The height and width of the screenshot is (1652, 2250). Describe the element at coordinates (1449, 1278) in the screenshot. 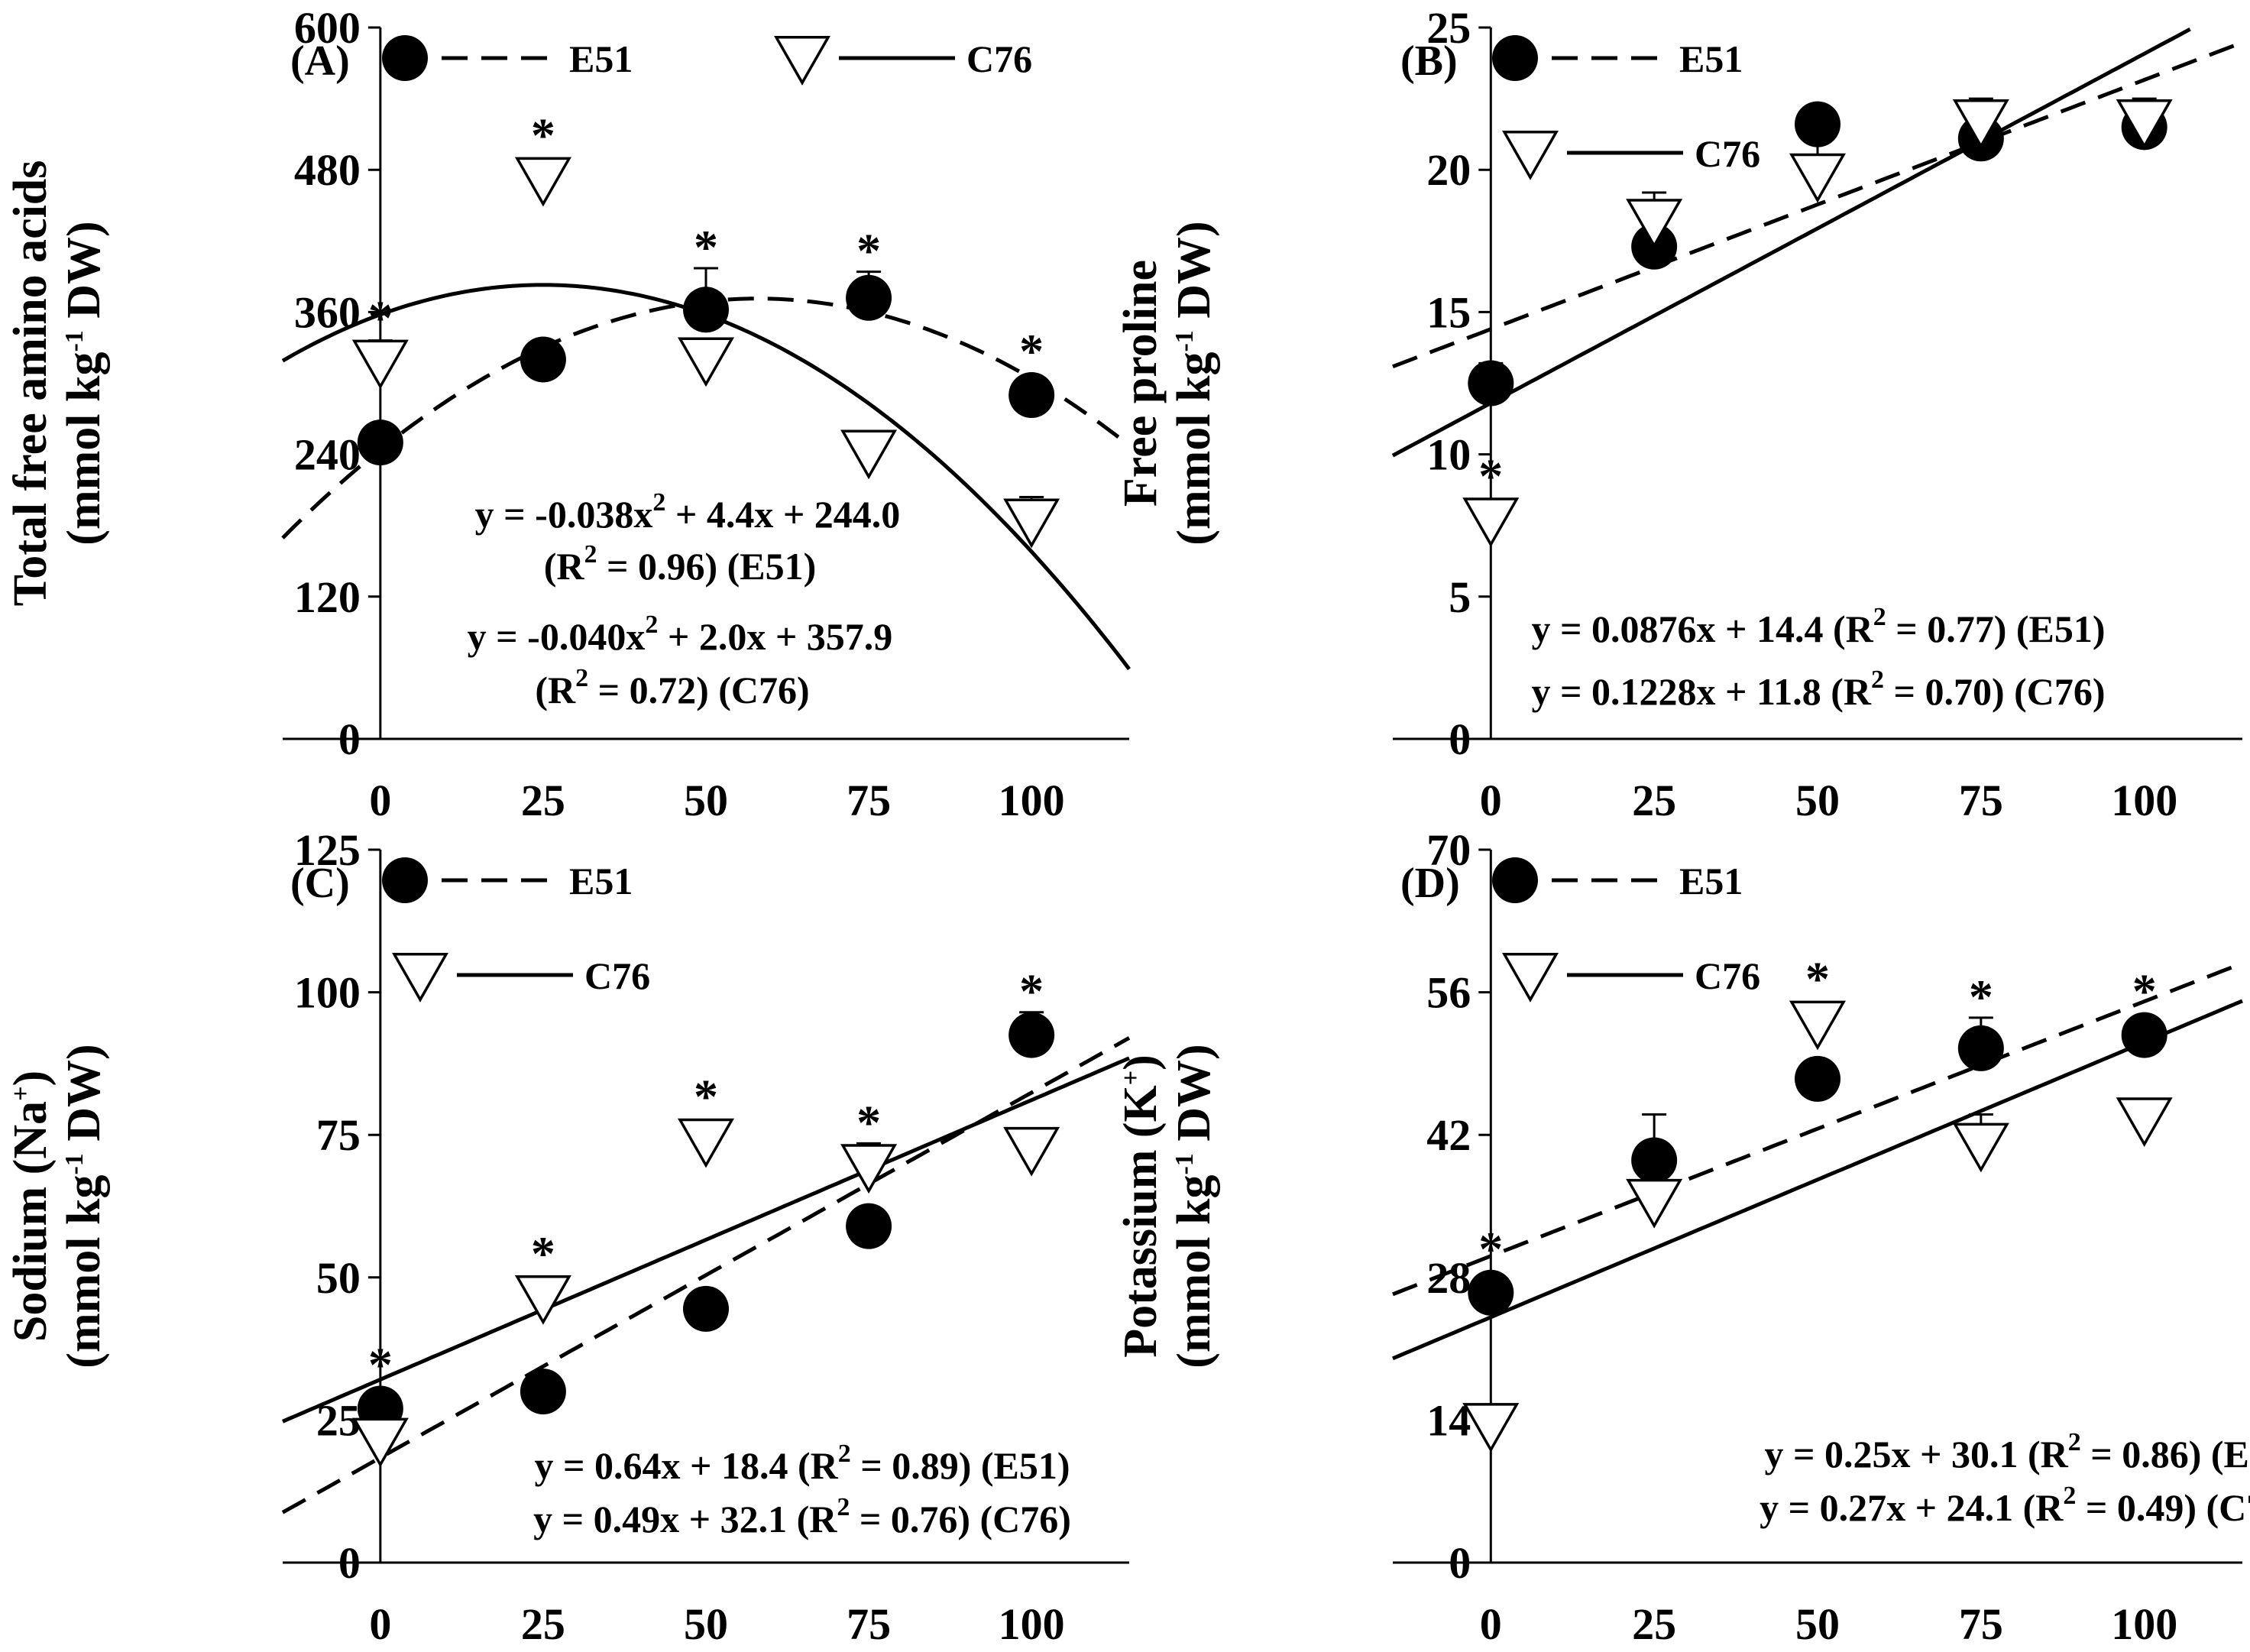

I see `y-tick-label: 28` at that location.